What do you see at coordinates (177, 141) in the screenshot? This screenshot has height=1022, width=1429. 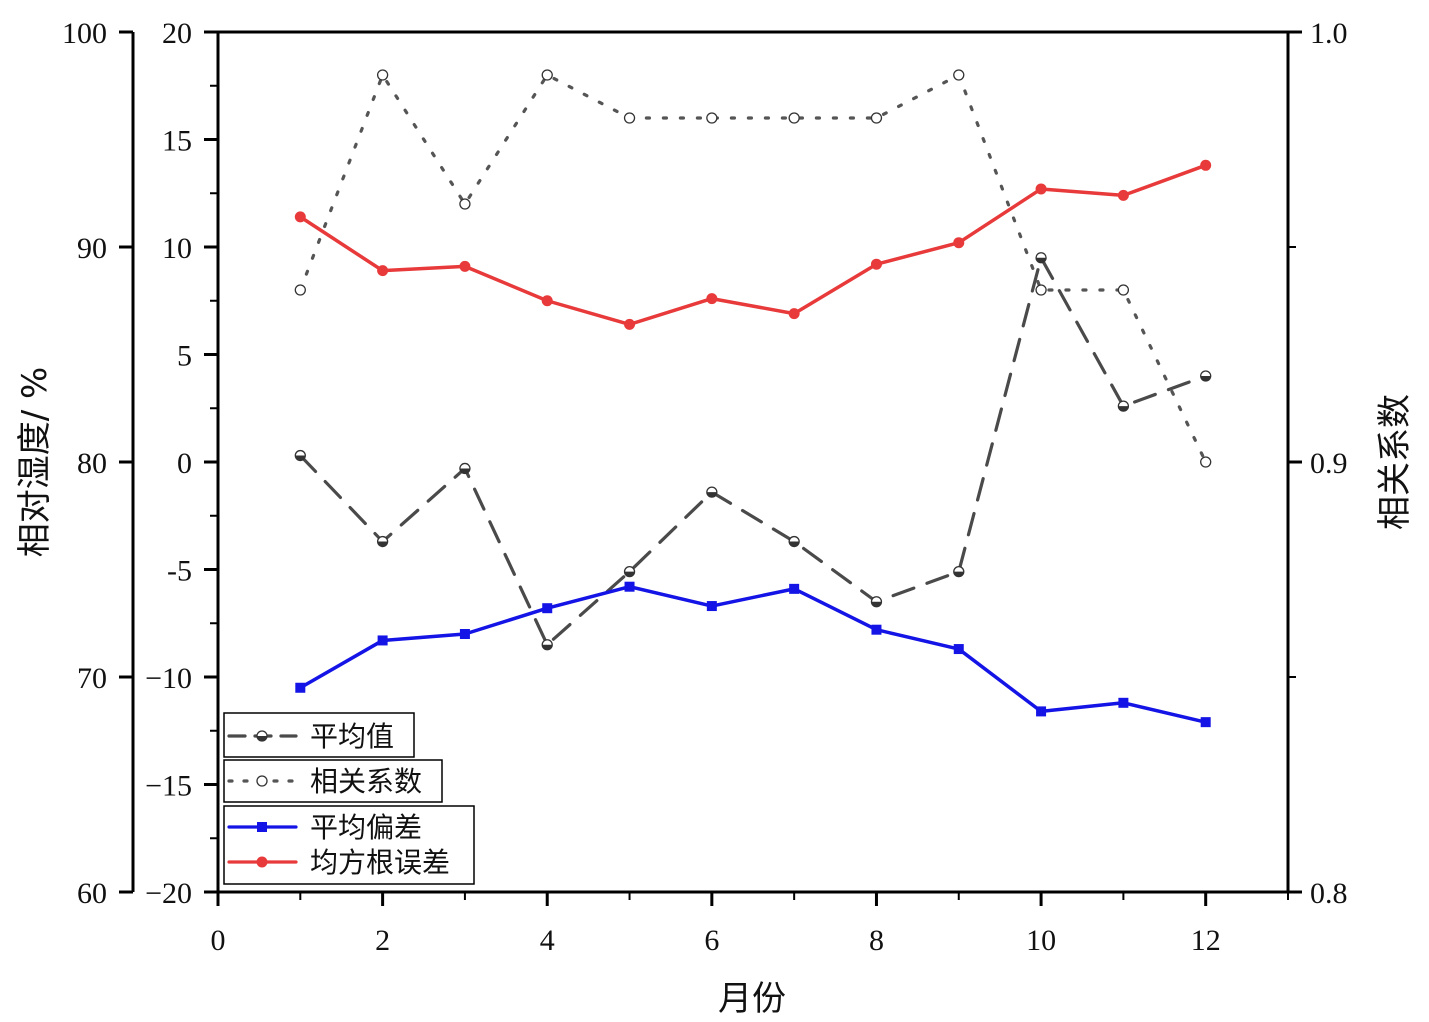 I see `inner-y-tick-label: 15` at bounding box center [177, 141].